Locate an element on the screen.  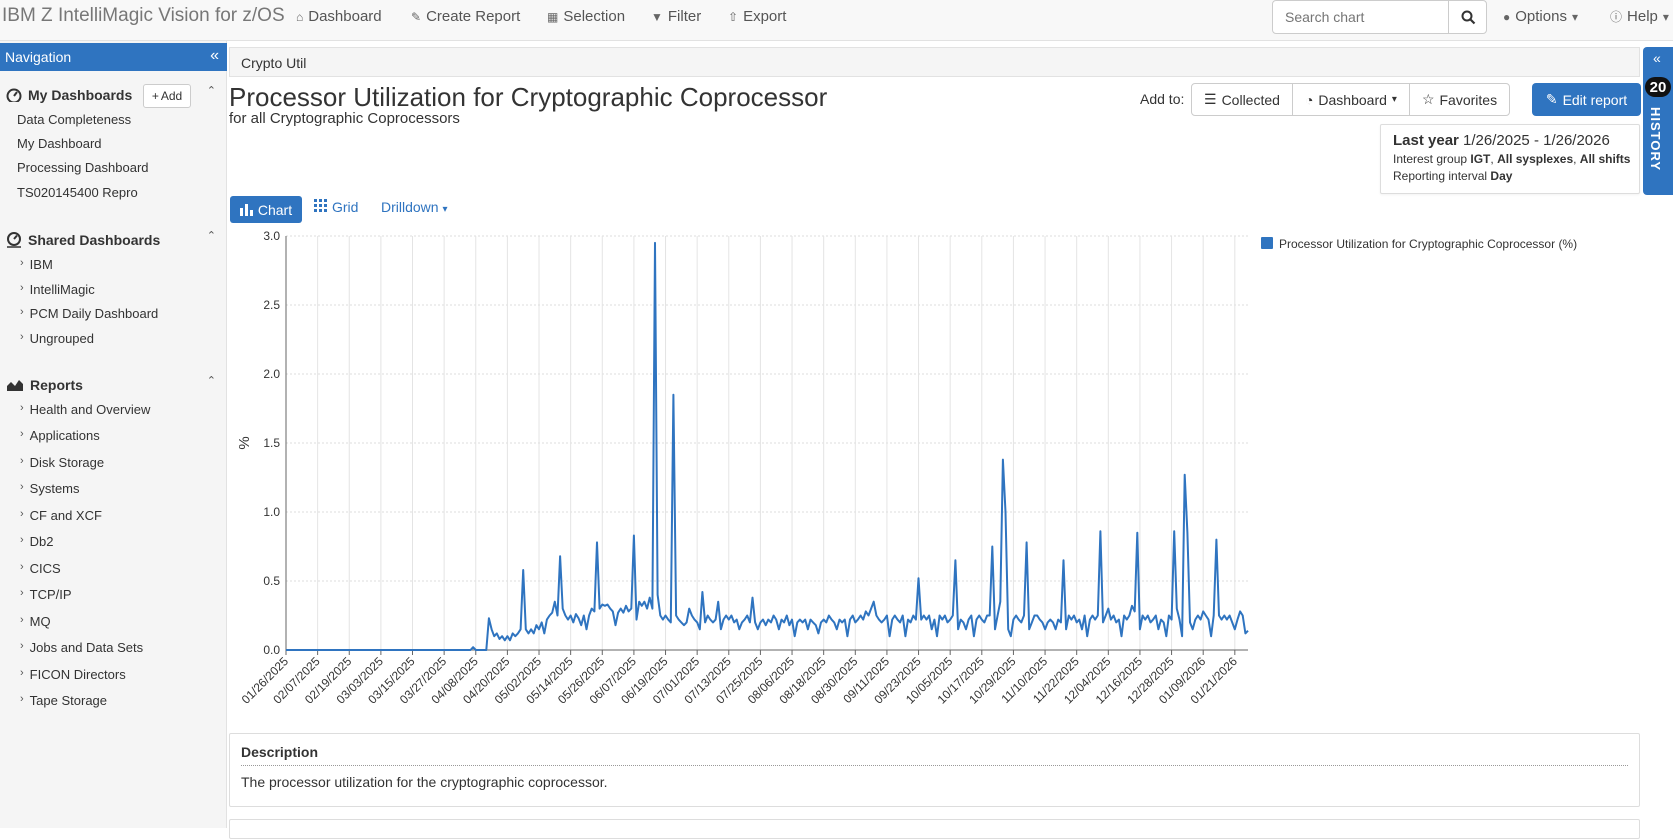
search-input is located at coordinates (1361, 17).